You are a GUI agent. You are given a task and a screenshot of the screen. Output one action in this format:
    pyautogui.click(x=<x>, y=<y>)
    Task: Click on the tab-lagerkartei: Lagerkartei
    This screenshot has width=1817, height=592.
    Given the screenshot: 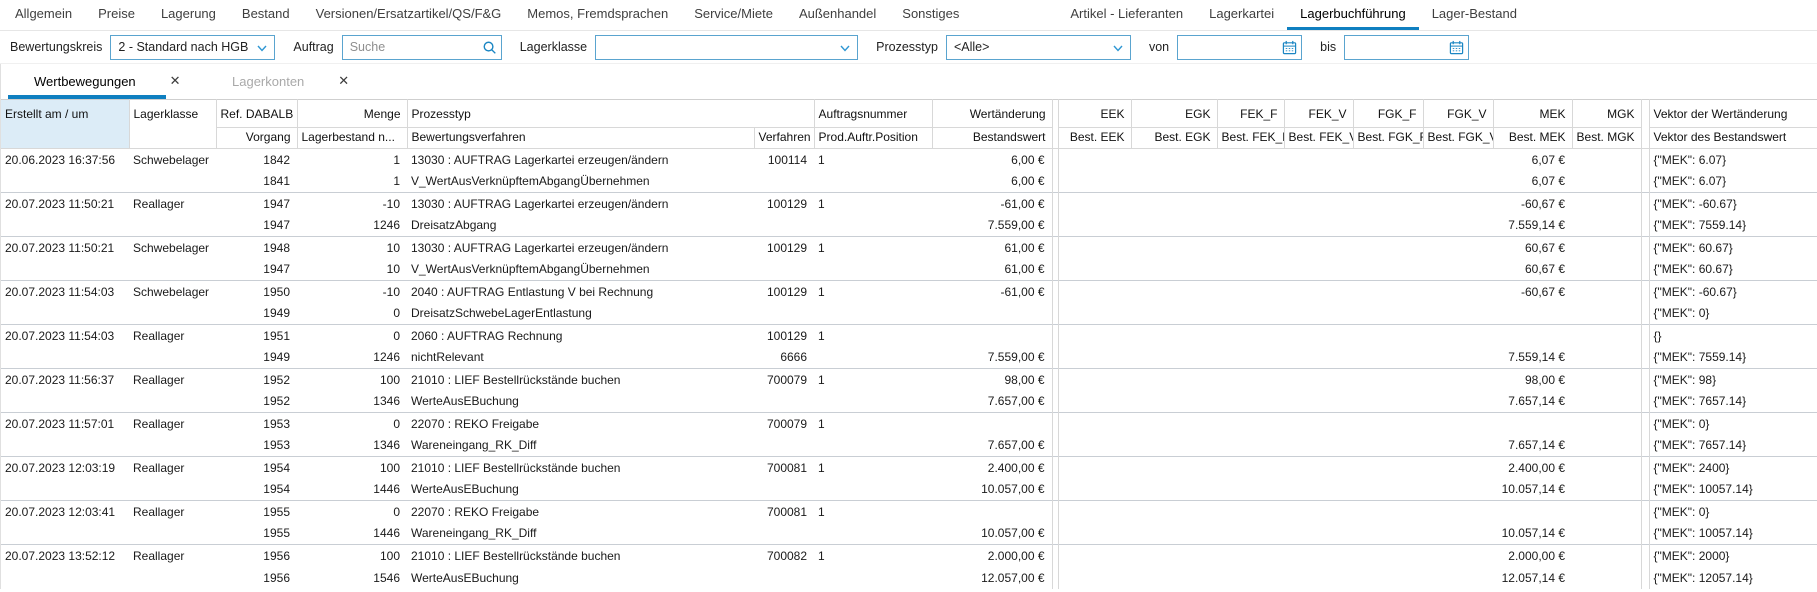 What is the action you would take?
    pyautogui.click(x=1242, y=13)
    